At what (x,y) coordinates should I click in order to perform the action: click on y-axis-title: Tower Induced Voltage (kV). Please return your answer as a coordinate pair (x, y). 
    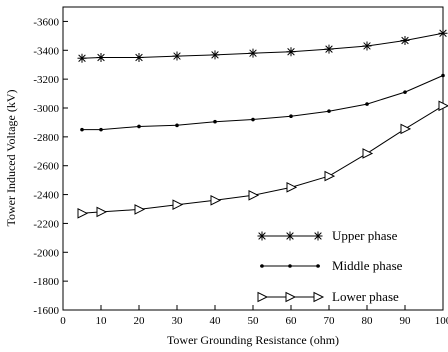
    Looking at the image, I should click on (11, 157).